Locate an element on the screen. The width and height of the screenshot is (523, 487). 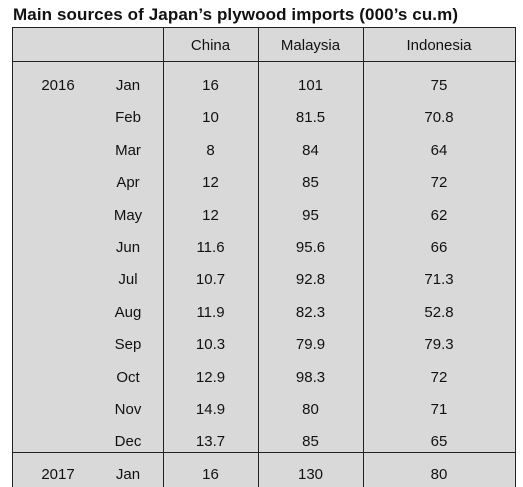
table-cell-china: 10.3 is located at coordinates (210, 345).